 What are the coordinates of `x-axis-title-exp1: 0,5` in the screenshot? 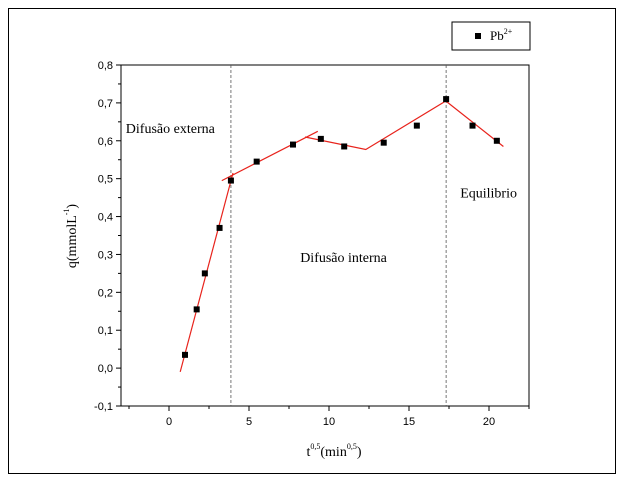 It's located at (315, 446).